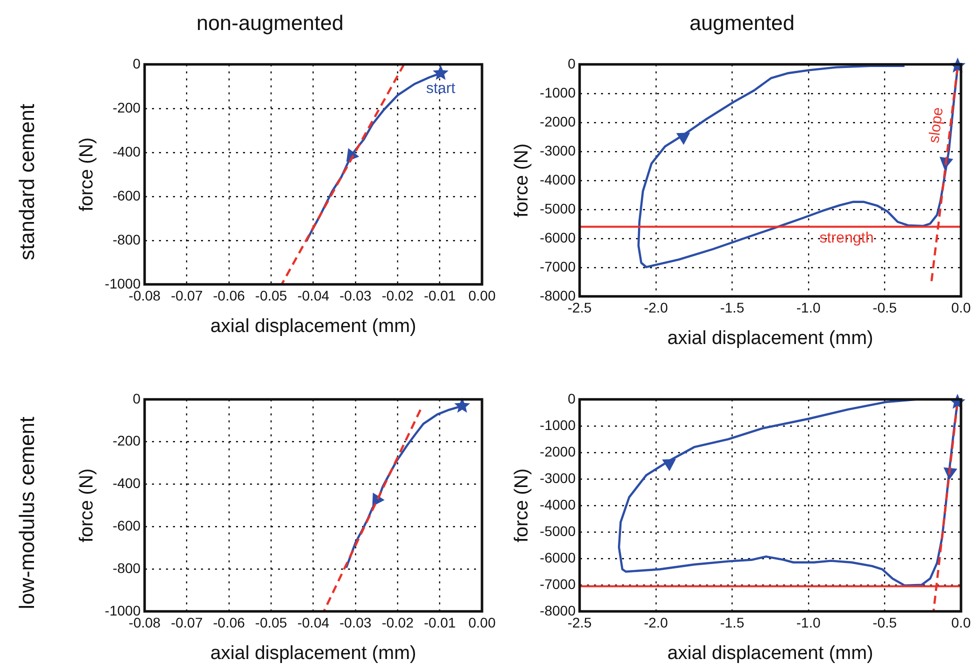 The height and width of the screenshot is (667, 979). What do you see at coordinates (28, 513) in the screenshot?
I see `text: low-modulus cement` at bounding box center [28, 513].